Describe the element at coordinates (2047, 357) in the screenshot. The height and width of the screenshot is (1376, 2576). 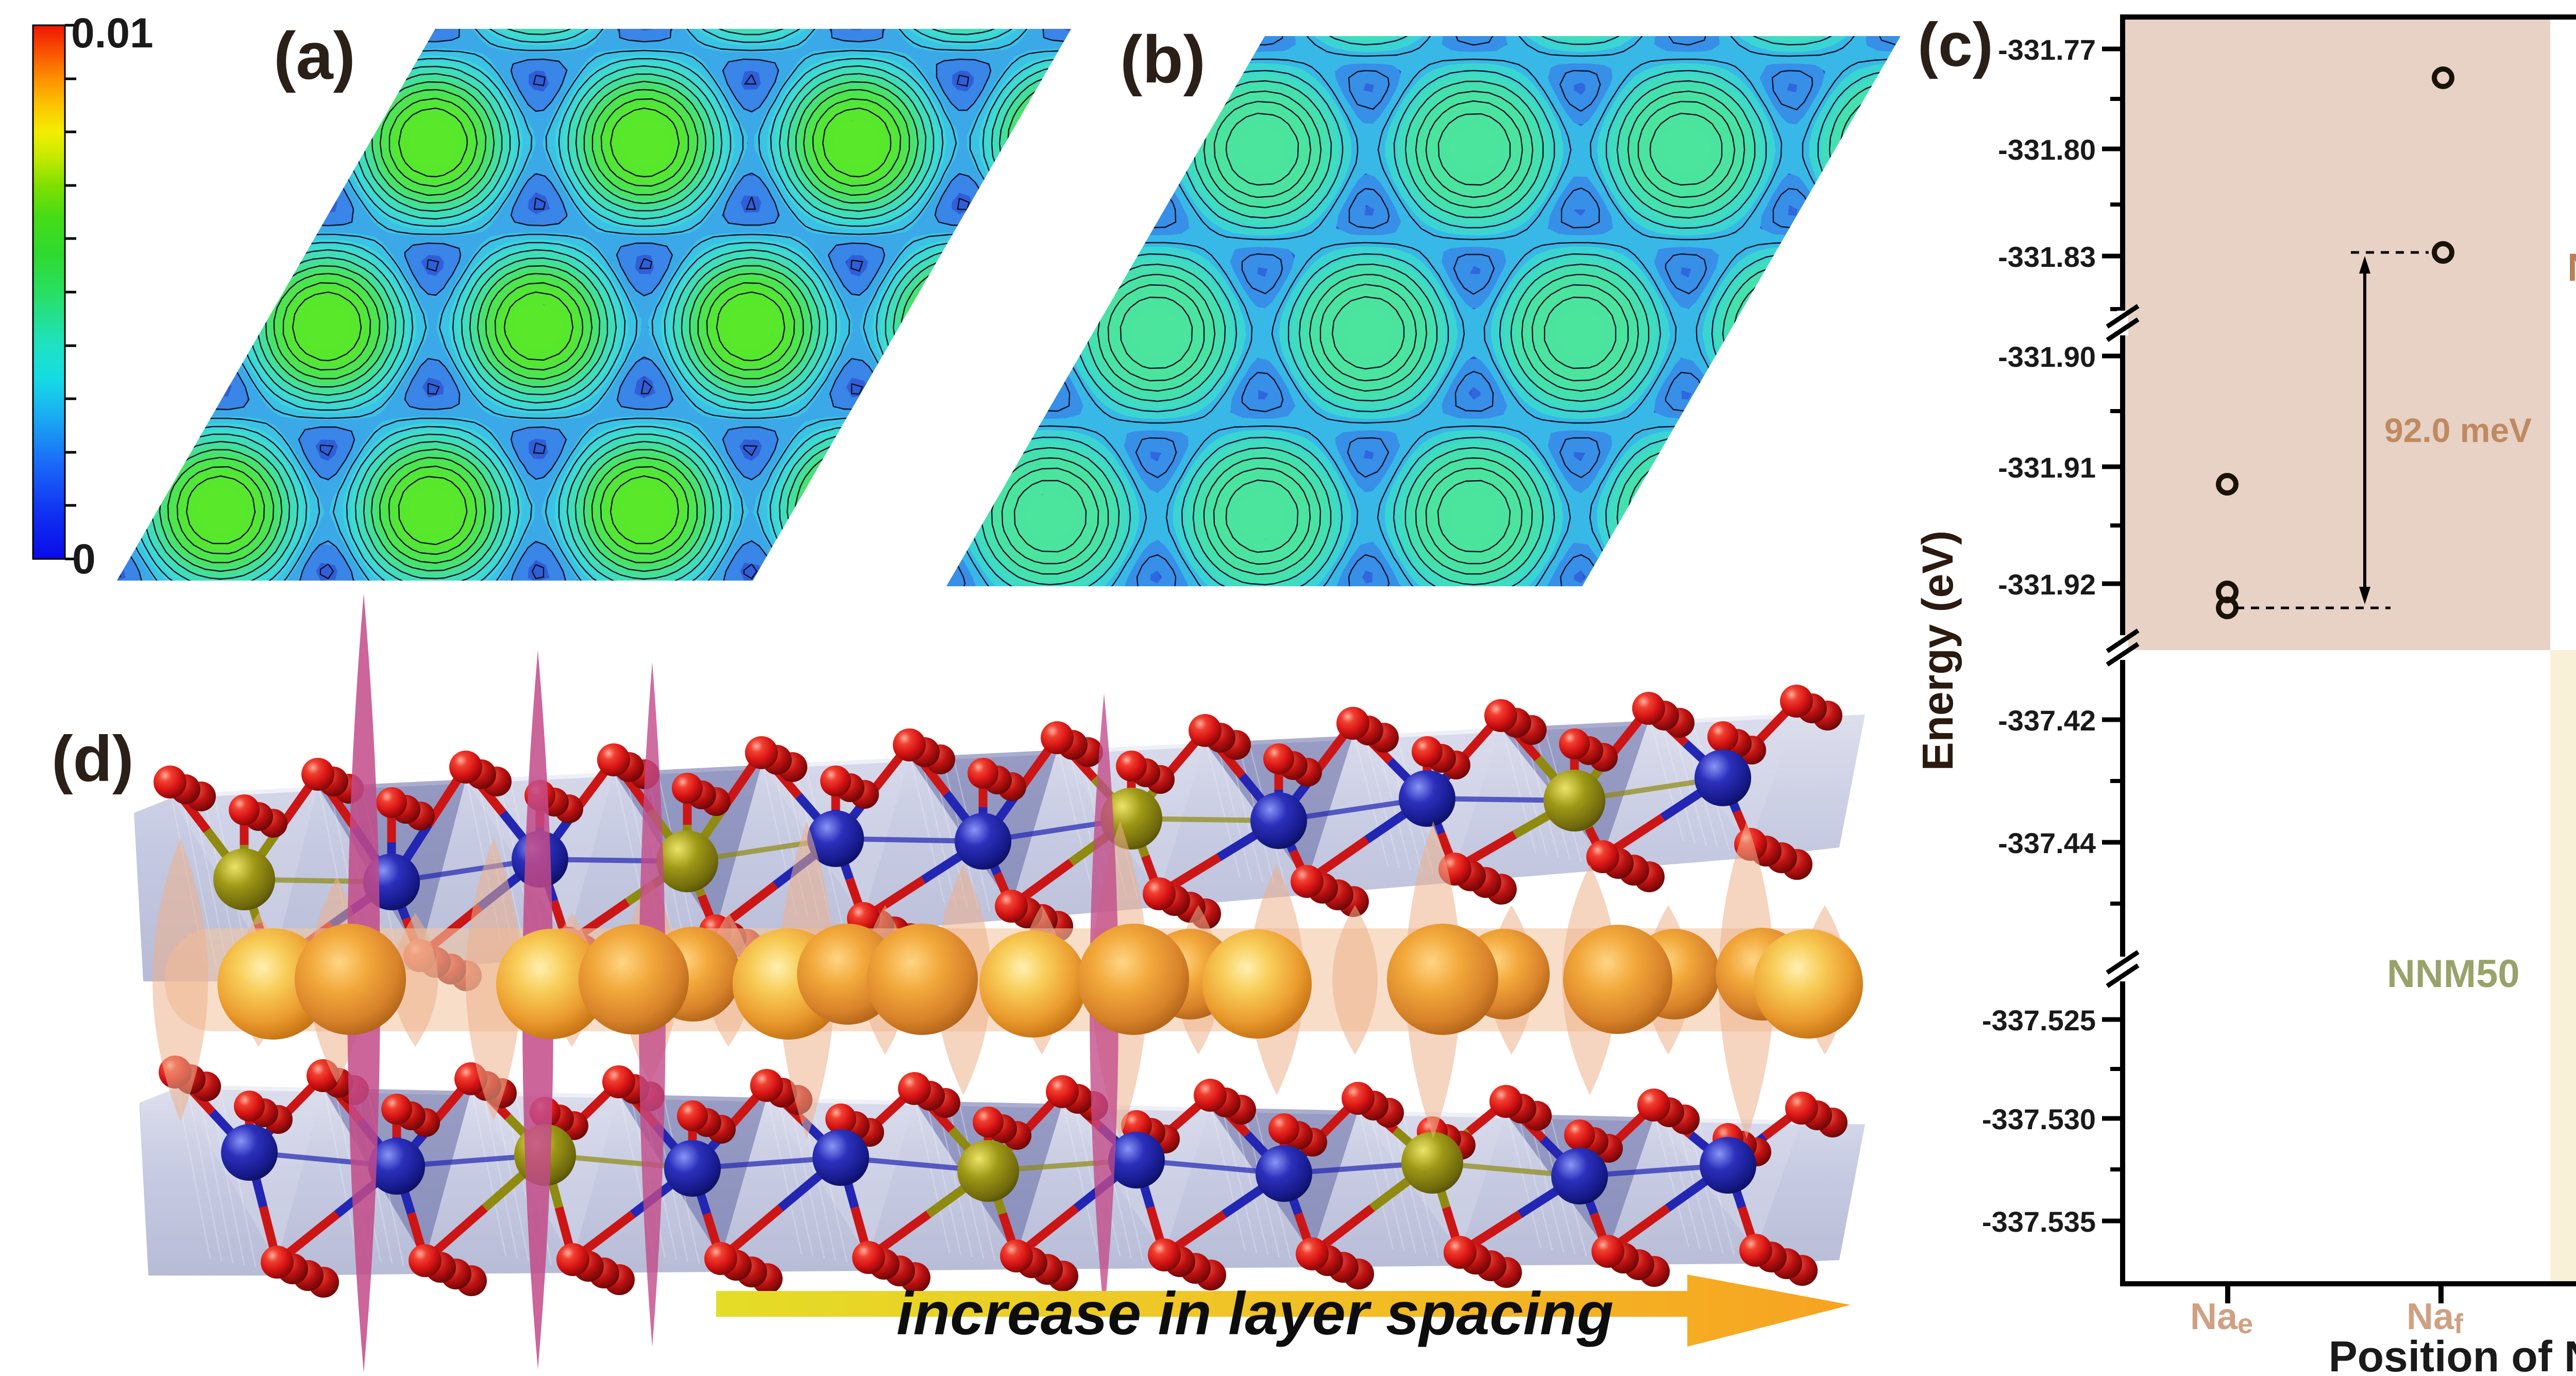
I see `svg-text: -331.90` at that location.